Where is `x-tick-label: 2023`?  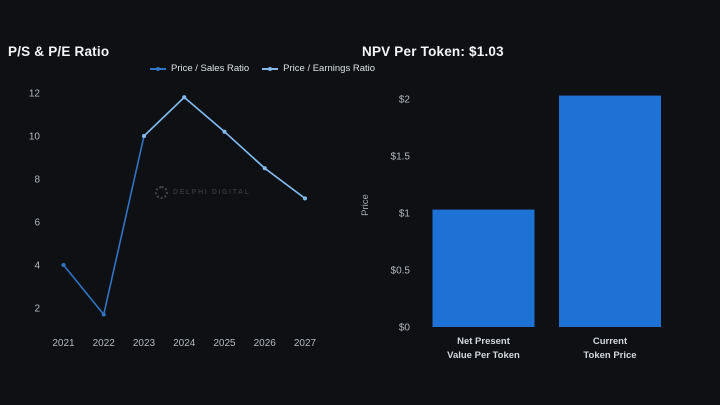
x-tick-label: 2023 is located at coordinates (144, 343).